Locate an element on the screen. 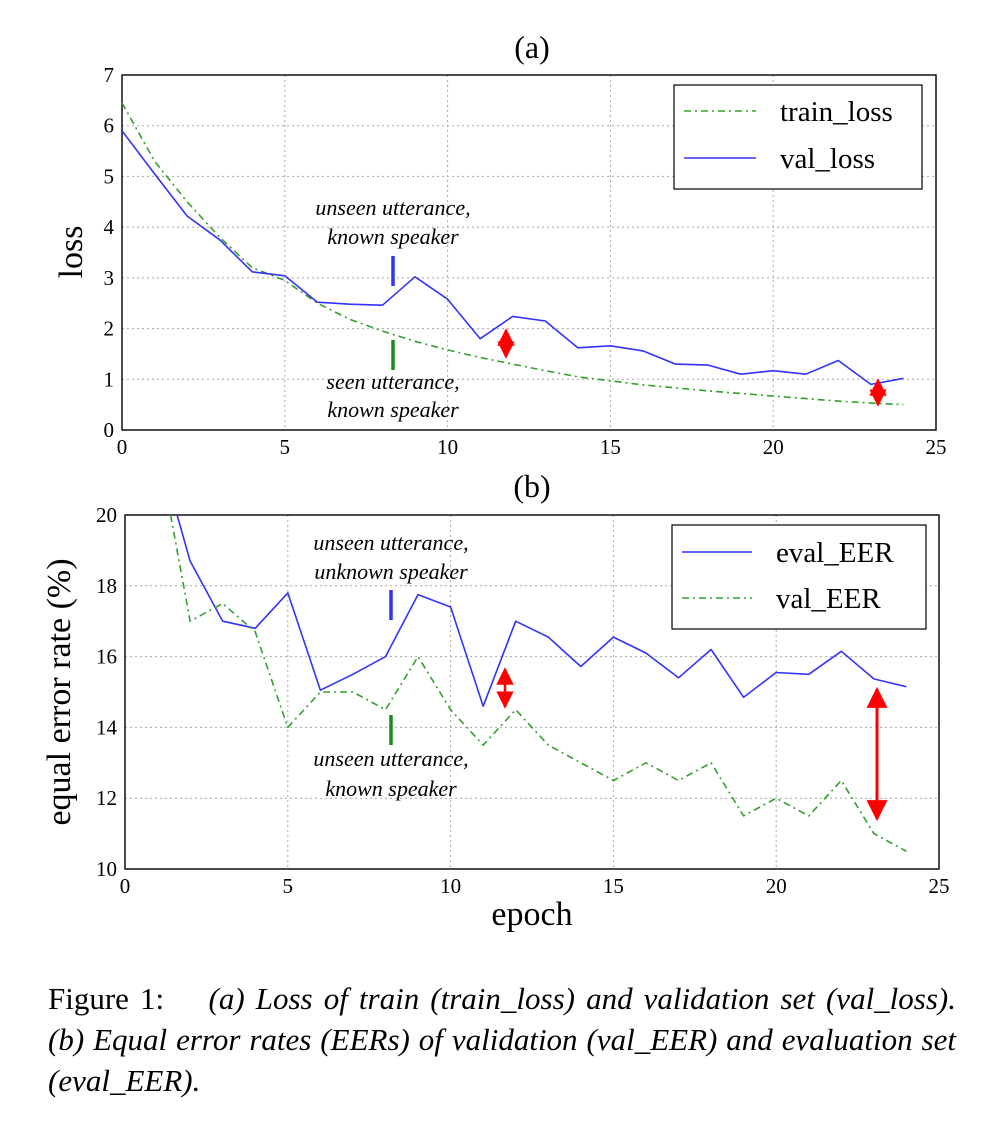 The height and width of the screenshot is (1128, 1002). loss-y-tick-label: 2 is located at coordinates (109, 329).